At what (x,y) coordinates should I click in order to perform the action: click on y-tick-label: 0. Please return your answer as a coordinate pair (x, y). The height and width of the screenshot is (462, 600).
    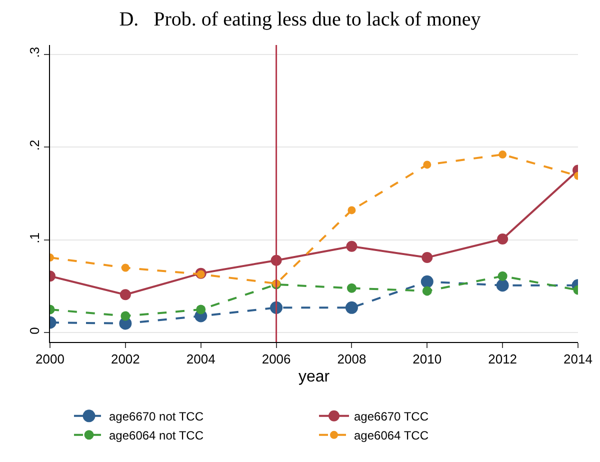
    Looking at the image, I should click on (34, 330).